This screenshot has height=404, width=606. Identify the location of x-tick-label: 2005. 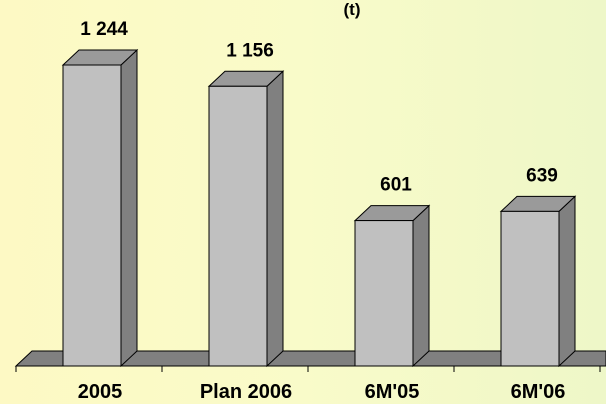
(100, 392).